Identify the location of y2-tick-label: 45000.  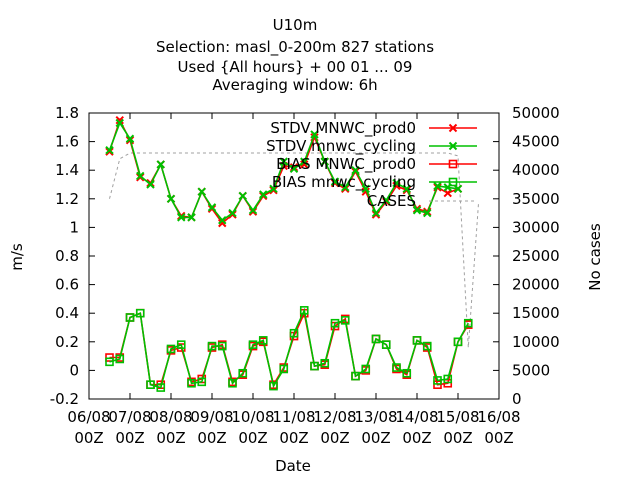
(536, 142).